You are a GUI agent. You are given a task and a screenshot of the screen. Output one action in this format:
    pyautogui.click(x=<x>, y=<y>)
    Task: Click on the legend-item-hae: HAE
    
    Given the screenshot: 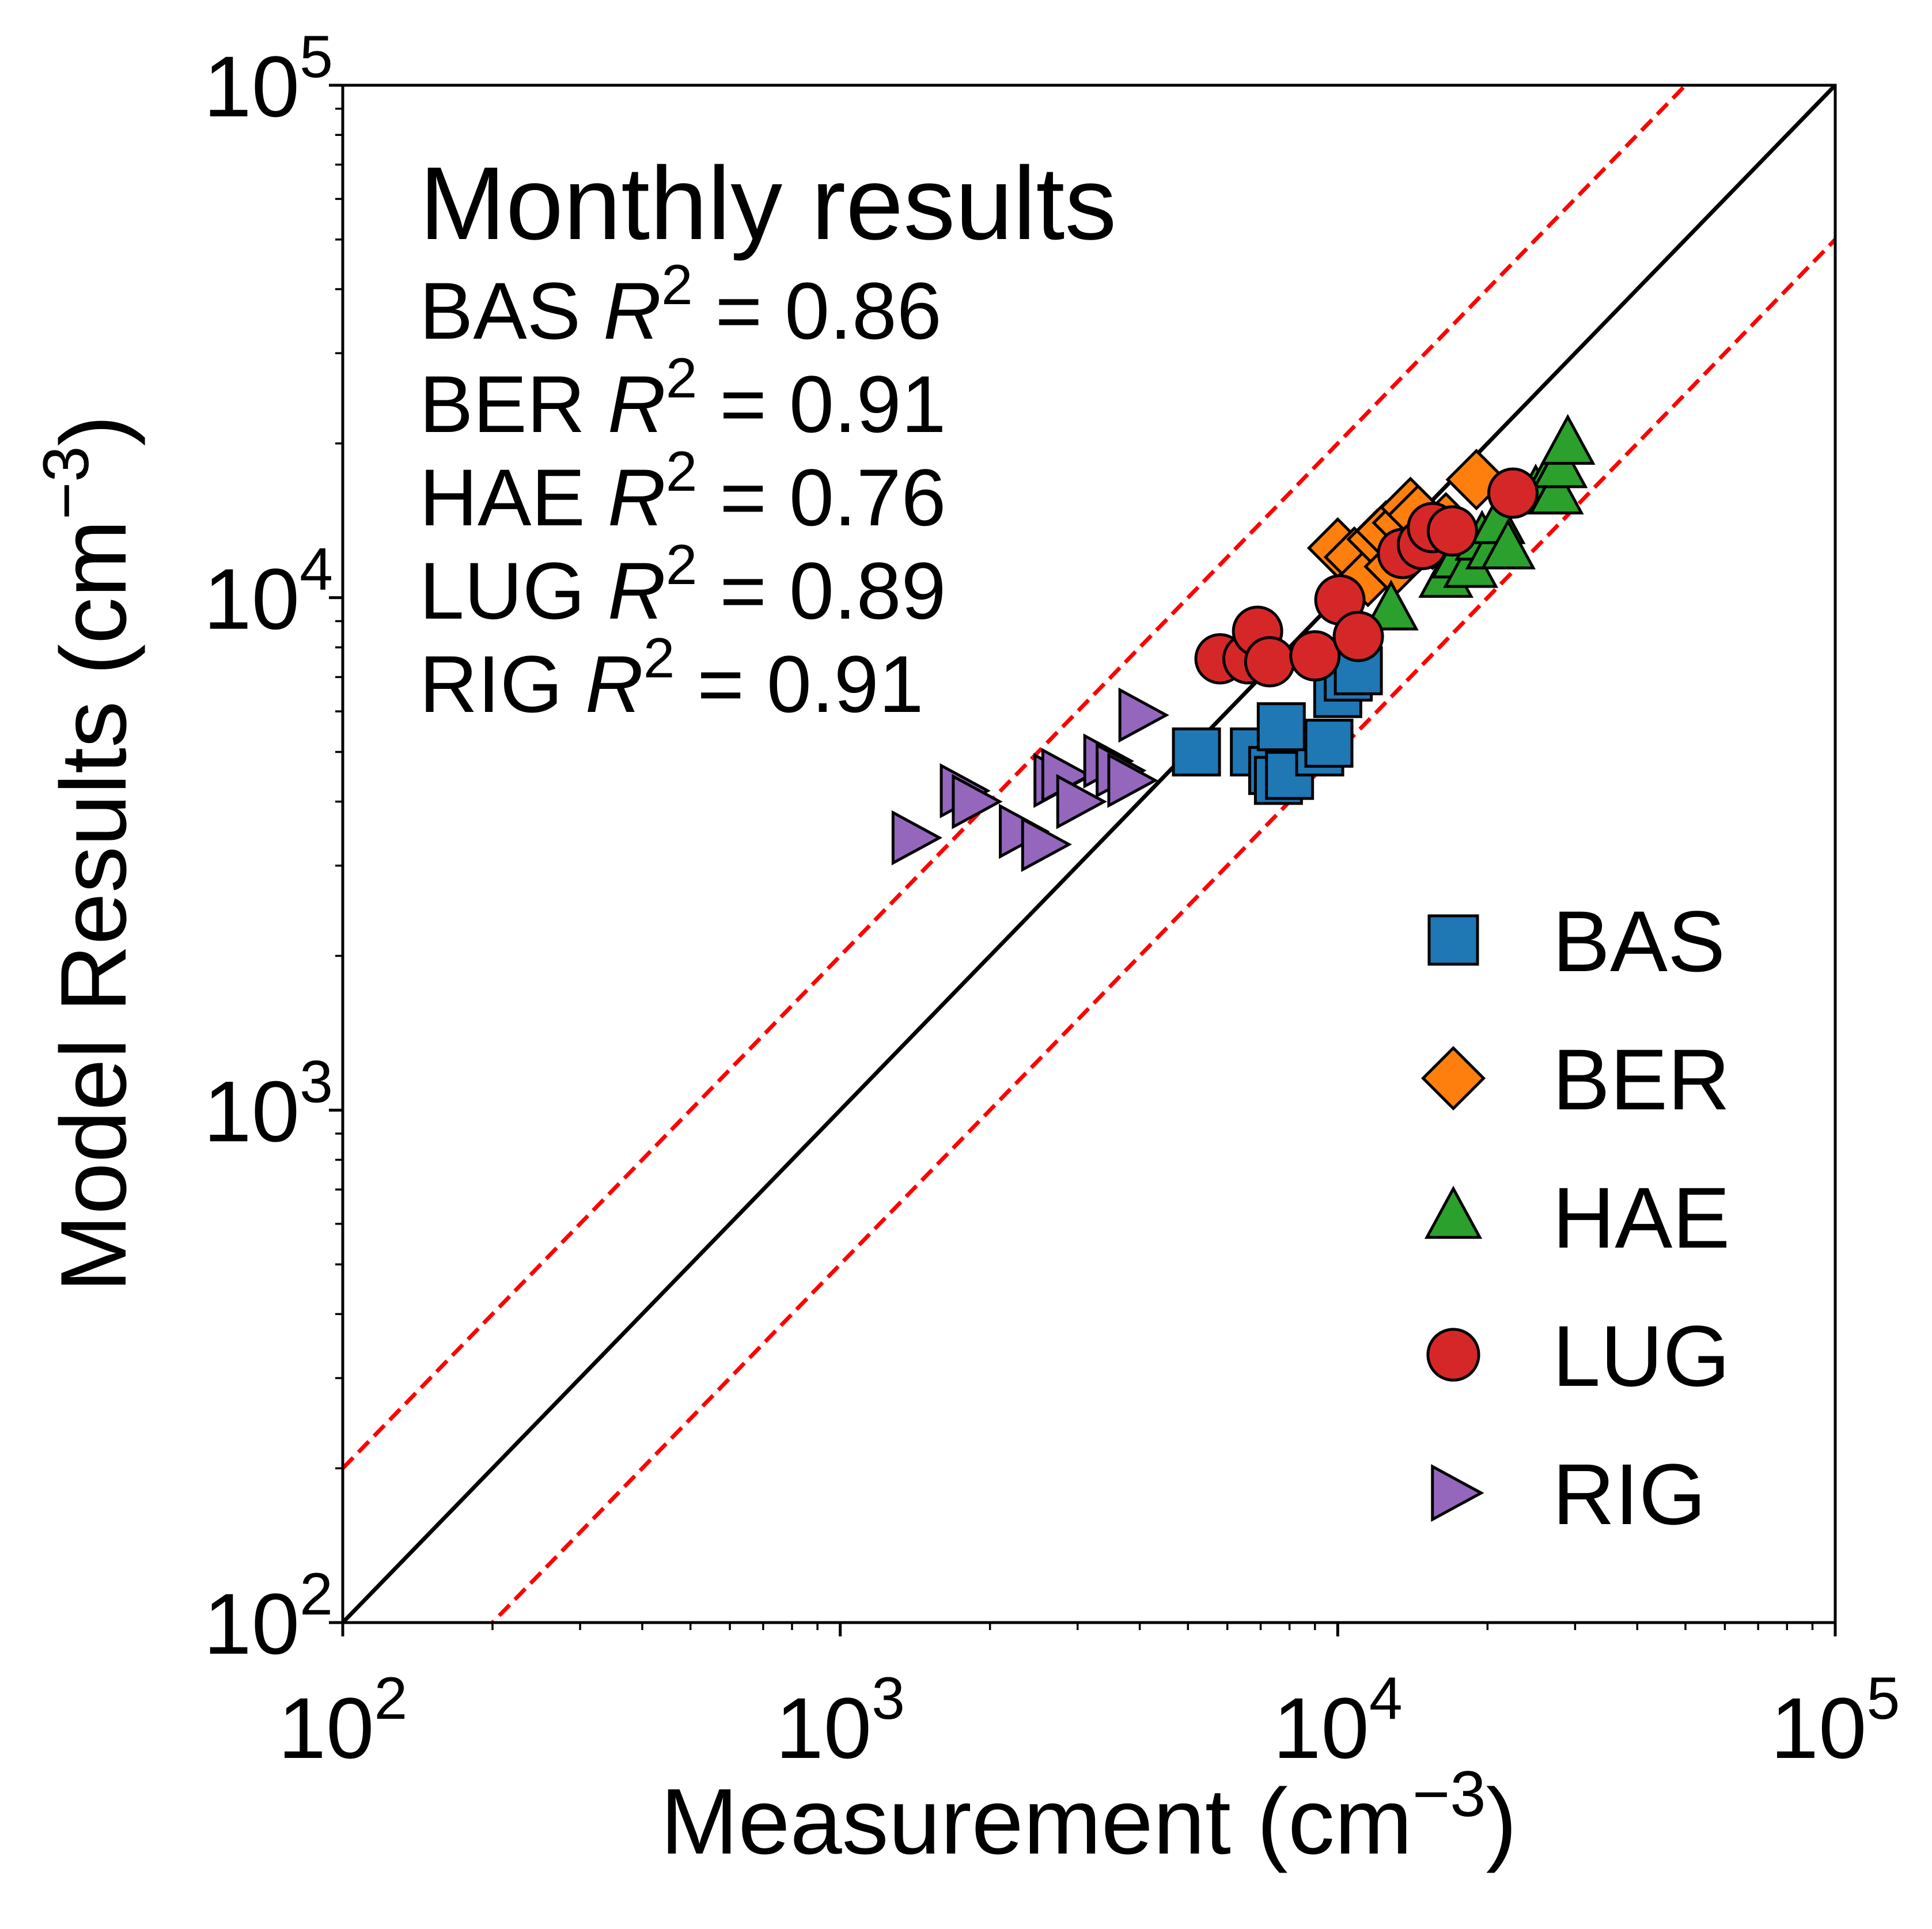 What is the action you would take?
    pyautogui.click(x=1577, y=1217)
    